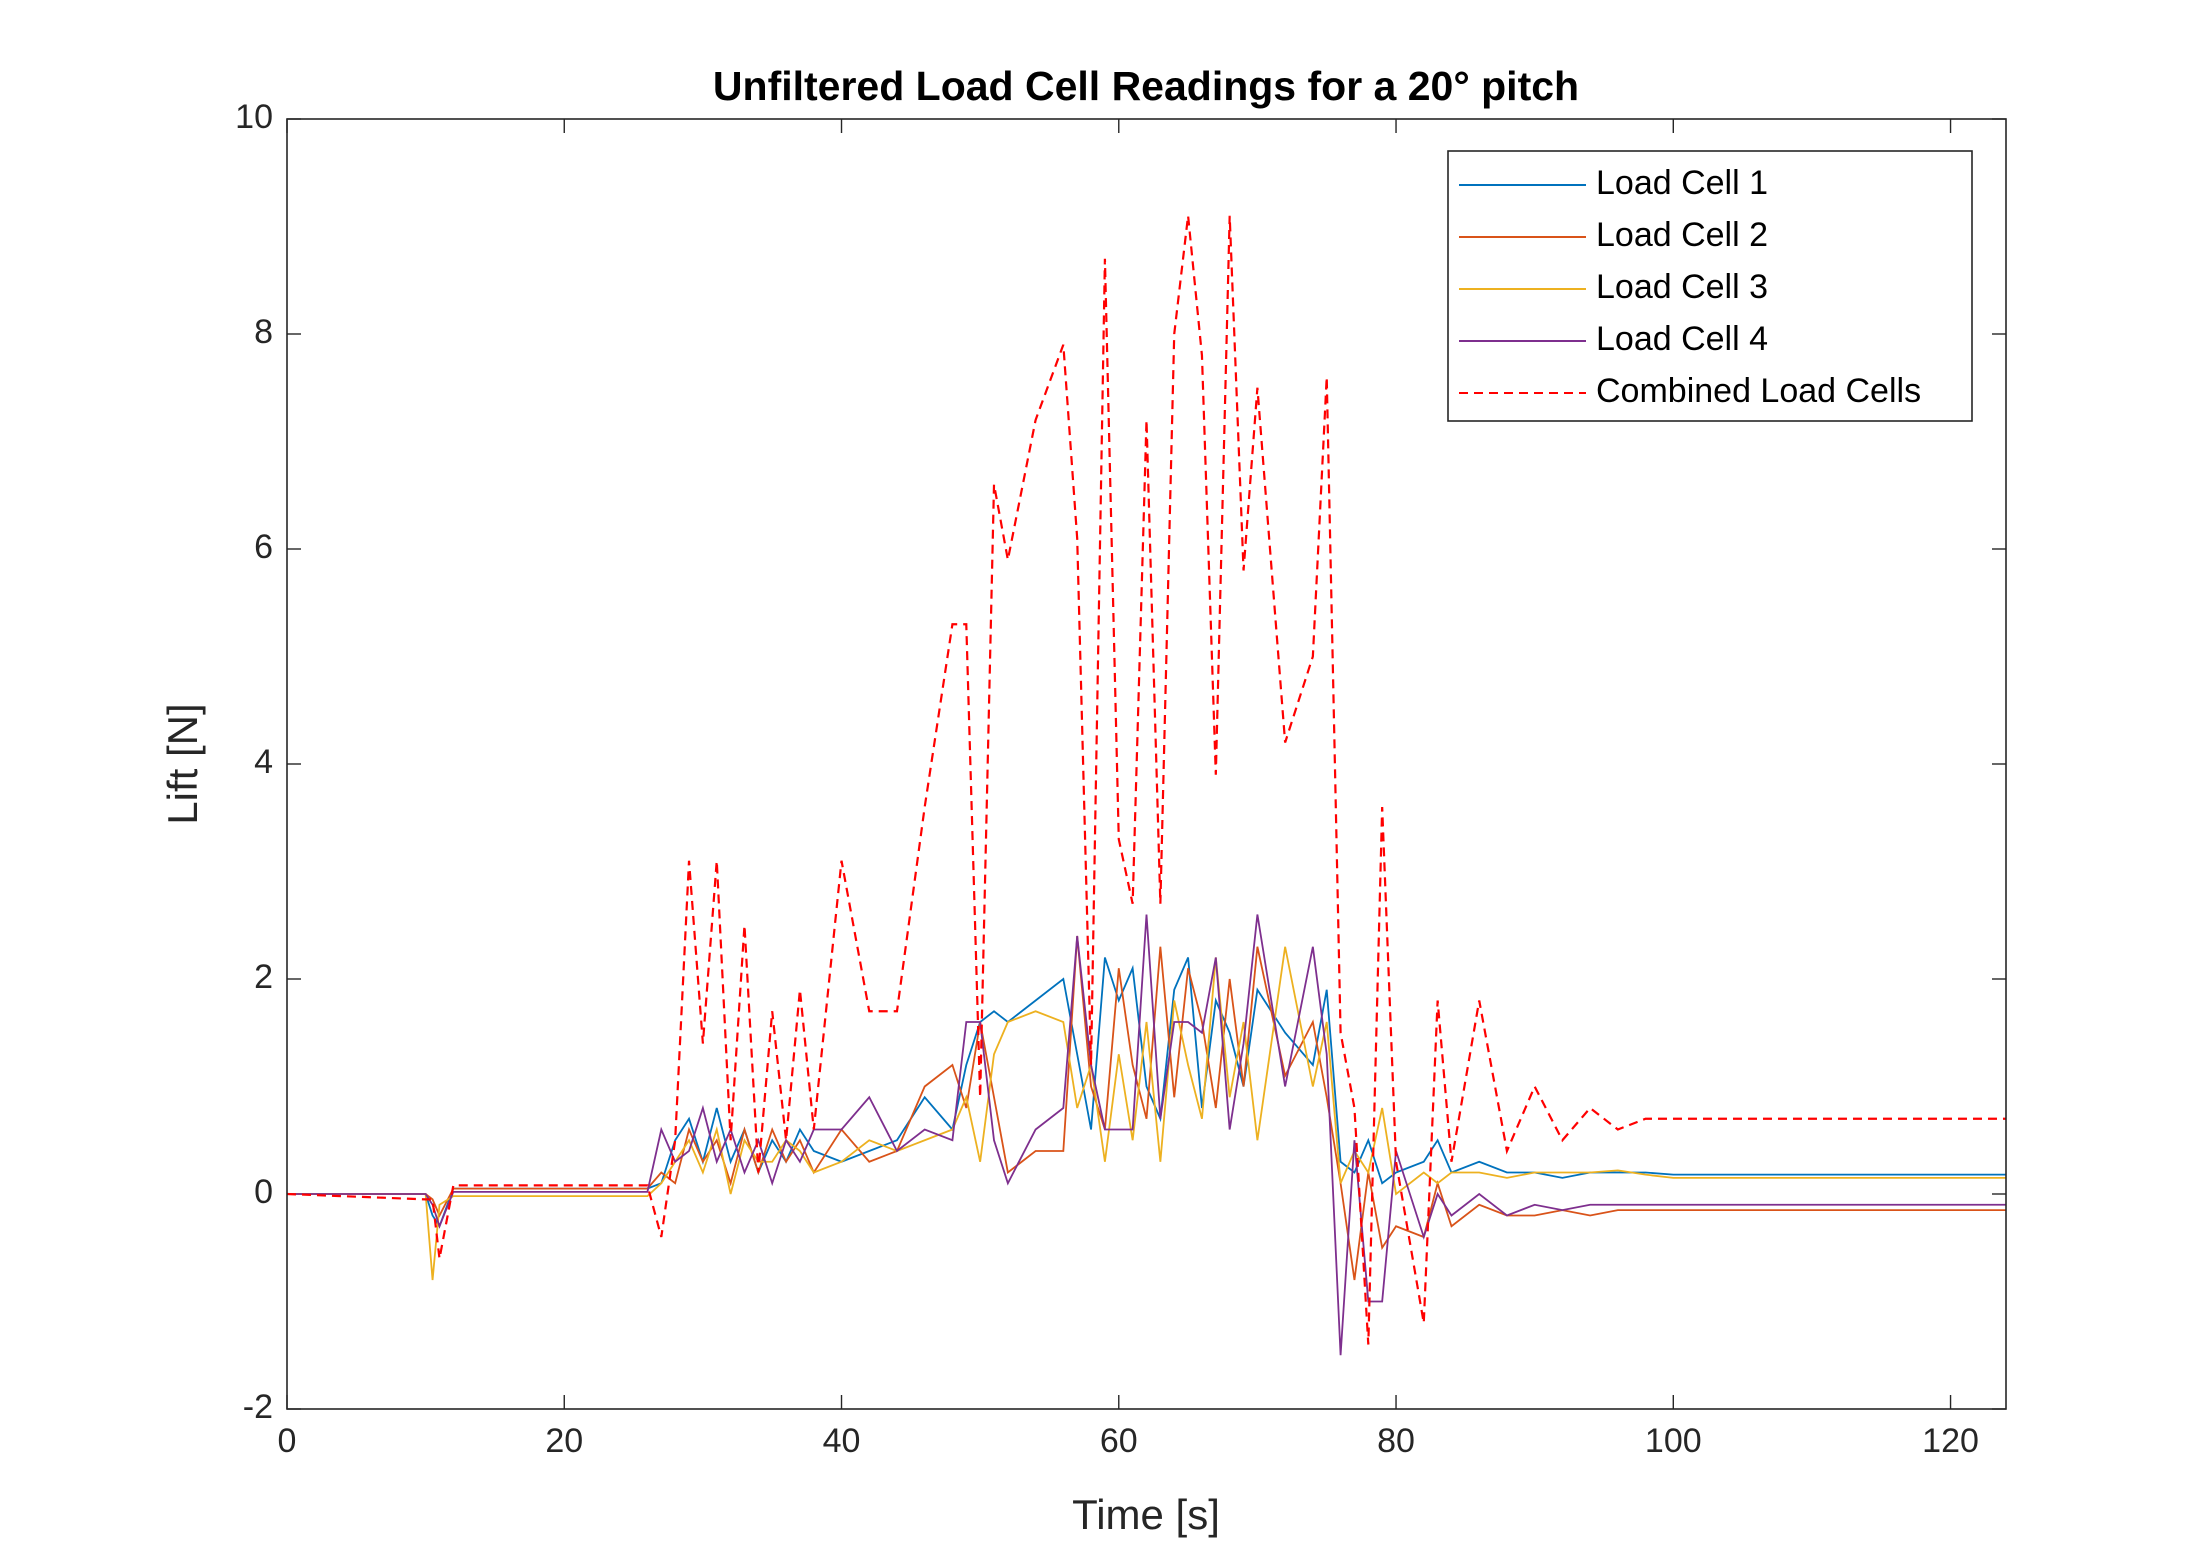 The width and height of the screenshot is (2187, 1563). What do you see at coordinates (1673, 1441) in the screenshot?
I see `x-tick-label: 100` at bounding box center [1673, 1441].